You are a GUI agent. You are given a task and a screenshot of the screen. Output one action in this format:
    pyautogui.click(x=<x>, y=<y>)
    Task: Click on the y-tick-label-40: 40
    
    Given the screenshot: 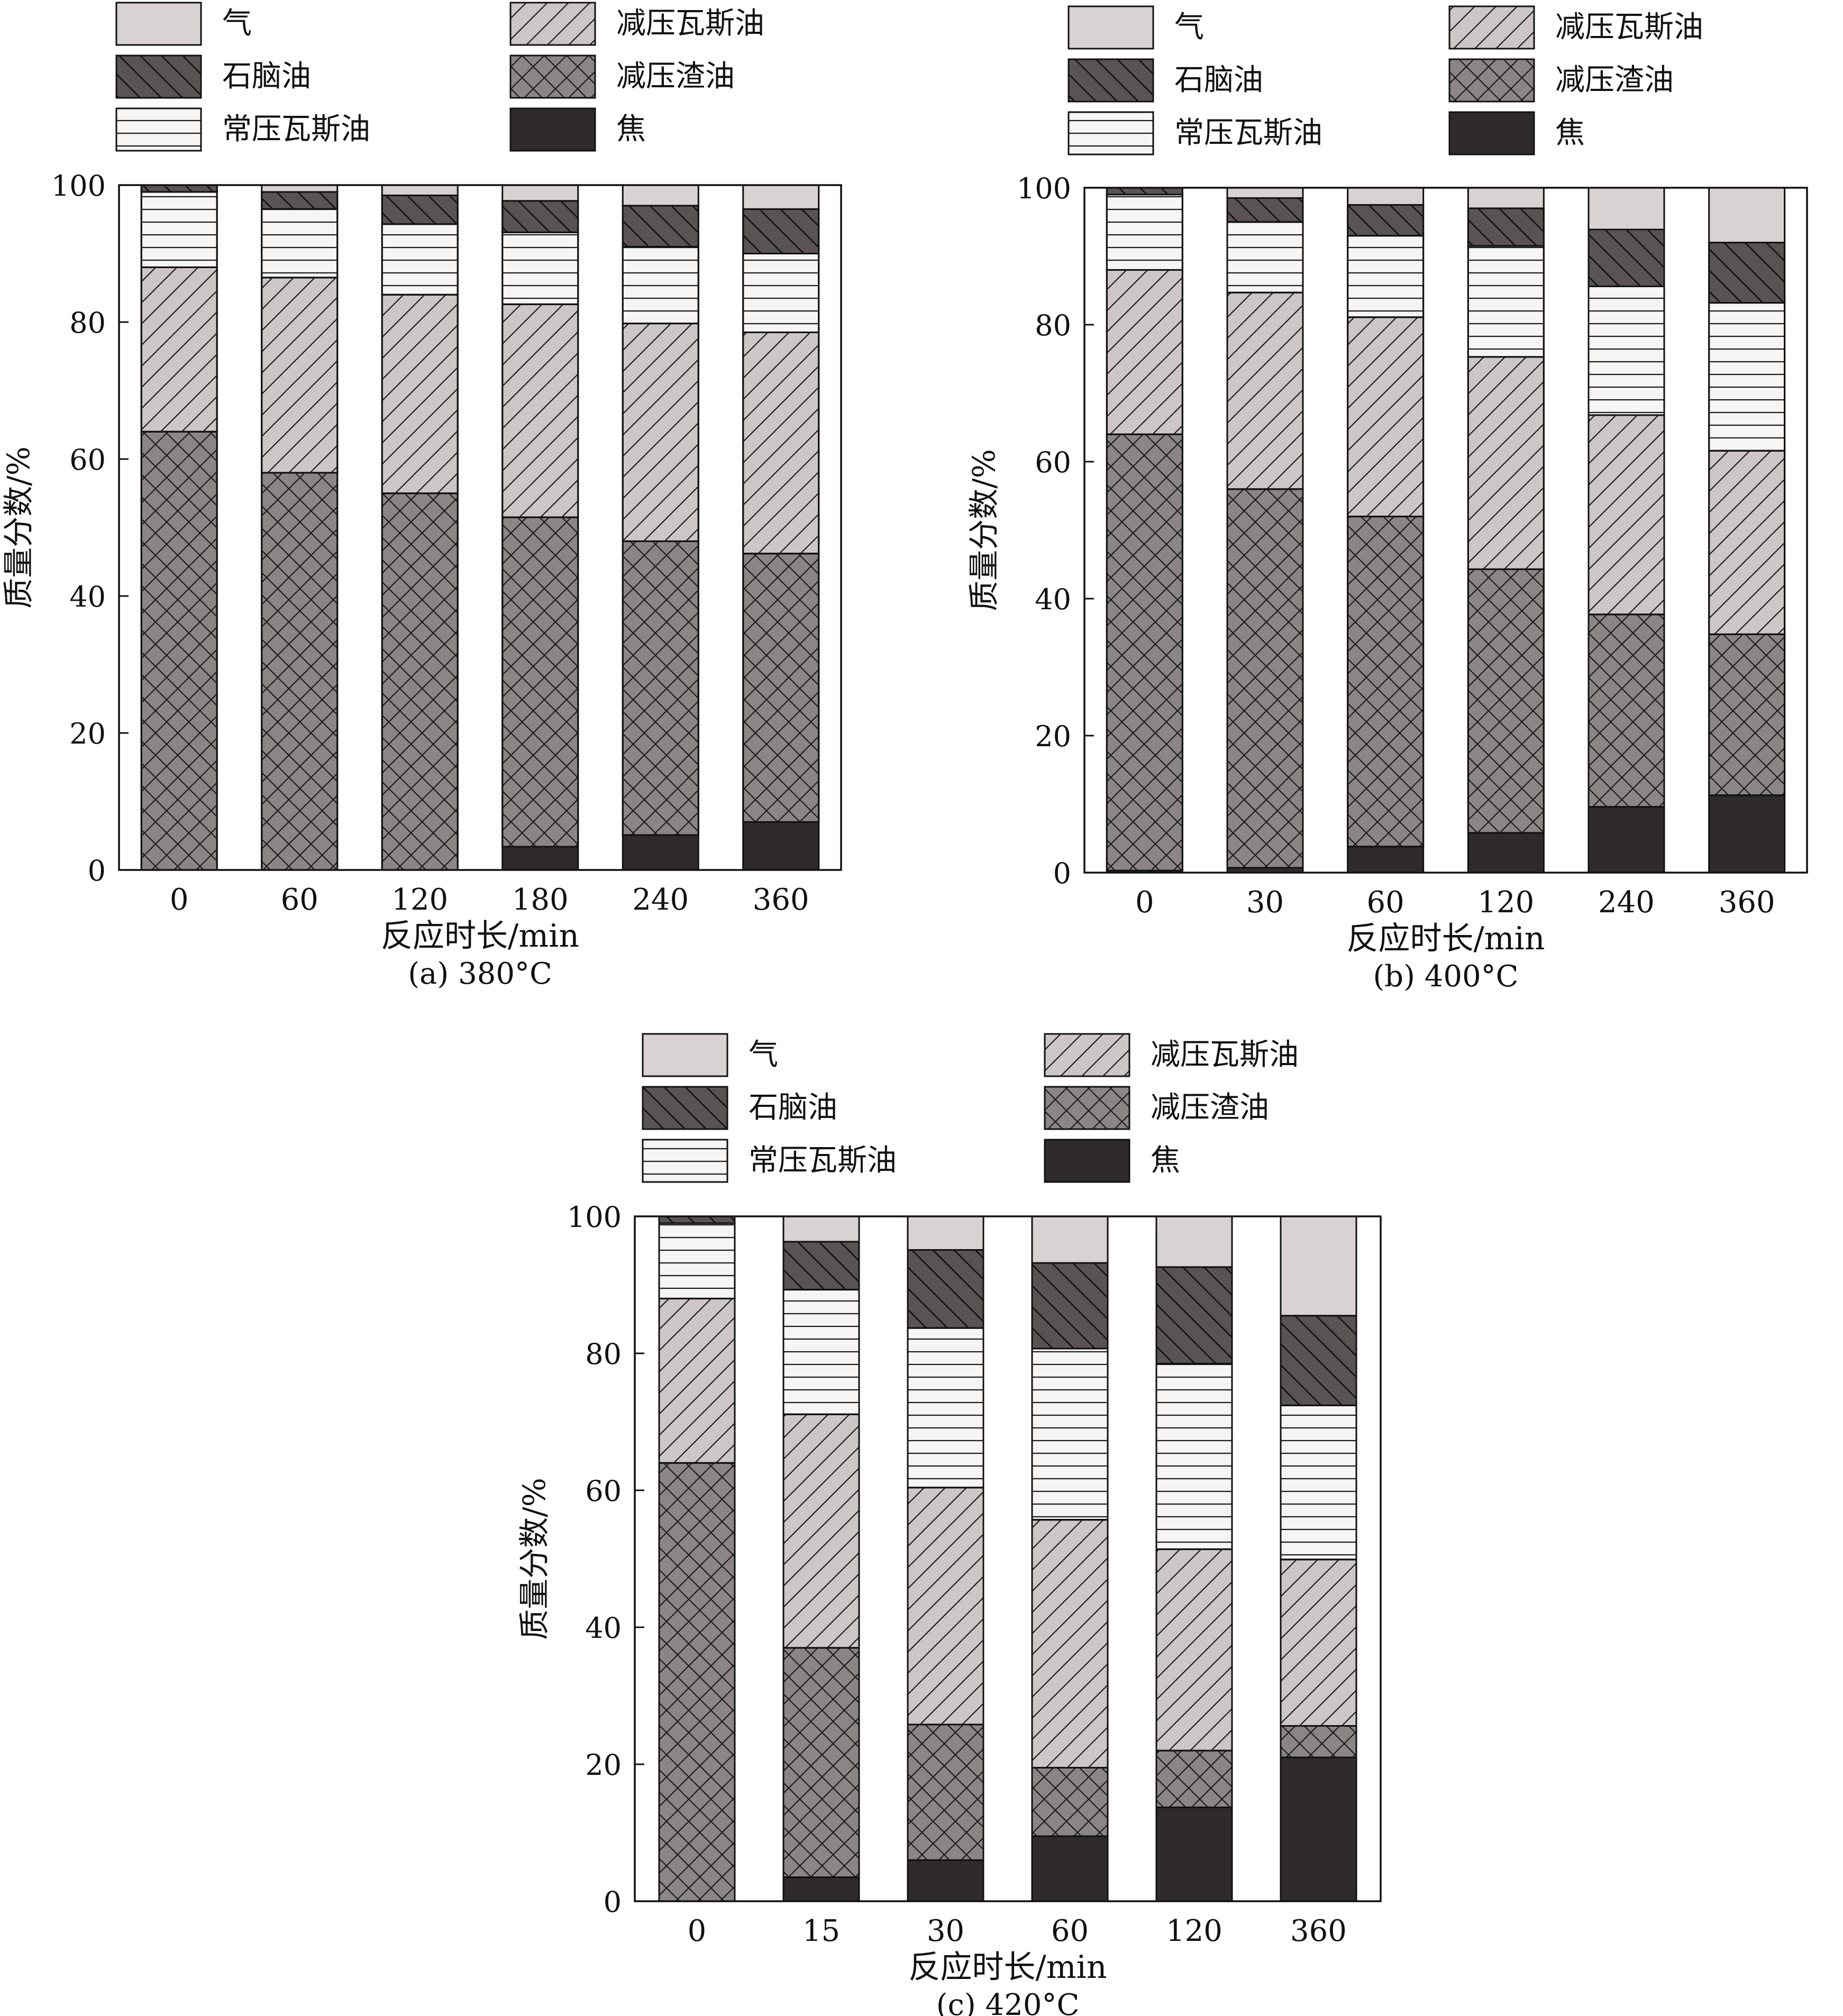 What is the action you would take?
    pyautogui.click(x=1053, y=599)
    